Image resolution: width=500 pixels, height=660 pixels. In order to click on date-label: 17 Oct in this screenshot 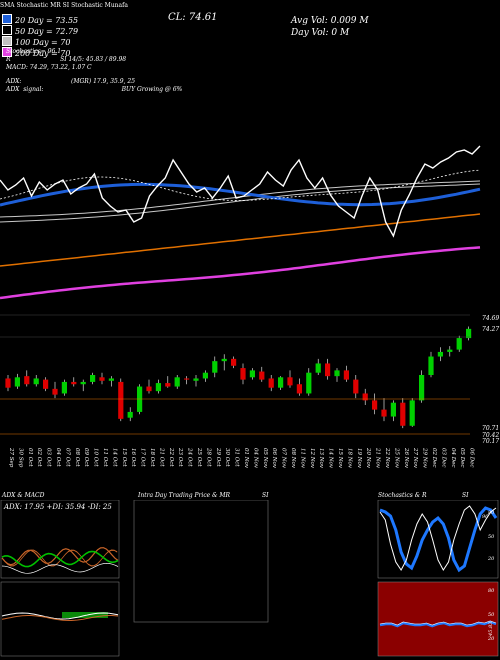, I will do `click(143, 457)`.